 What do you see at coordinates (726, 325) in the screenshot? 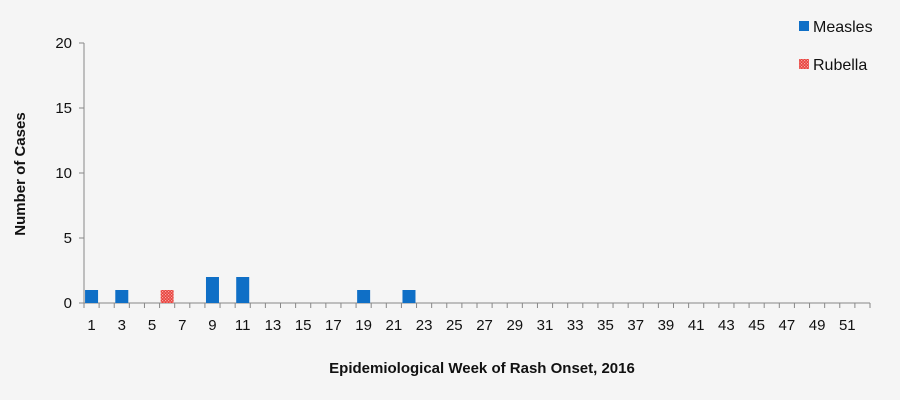
I see `x-tick-label: 43` at bounding box center [726, 325].